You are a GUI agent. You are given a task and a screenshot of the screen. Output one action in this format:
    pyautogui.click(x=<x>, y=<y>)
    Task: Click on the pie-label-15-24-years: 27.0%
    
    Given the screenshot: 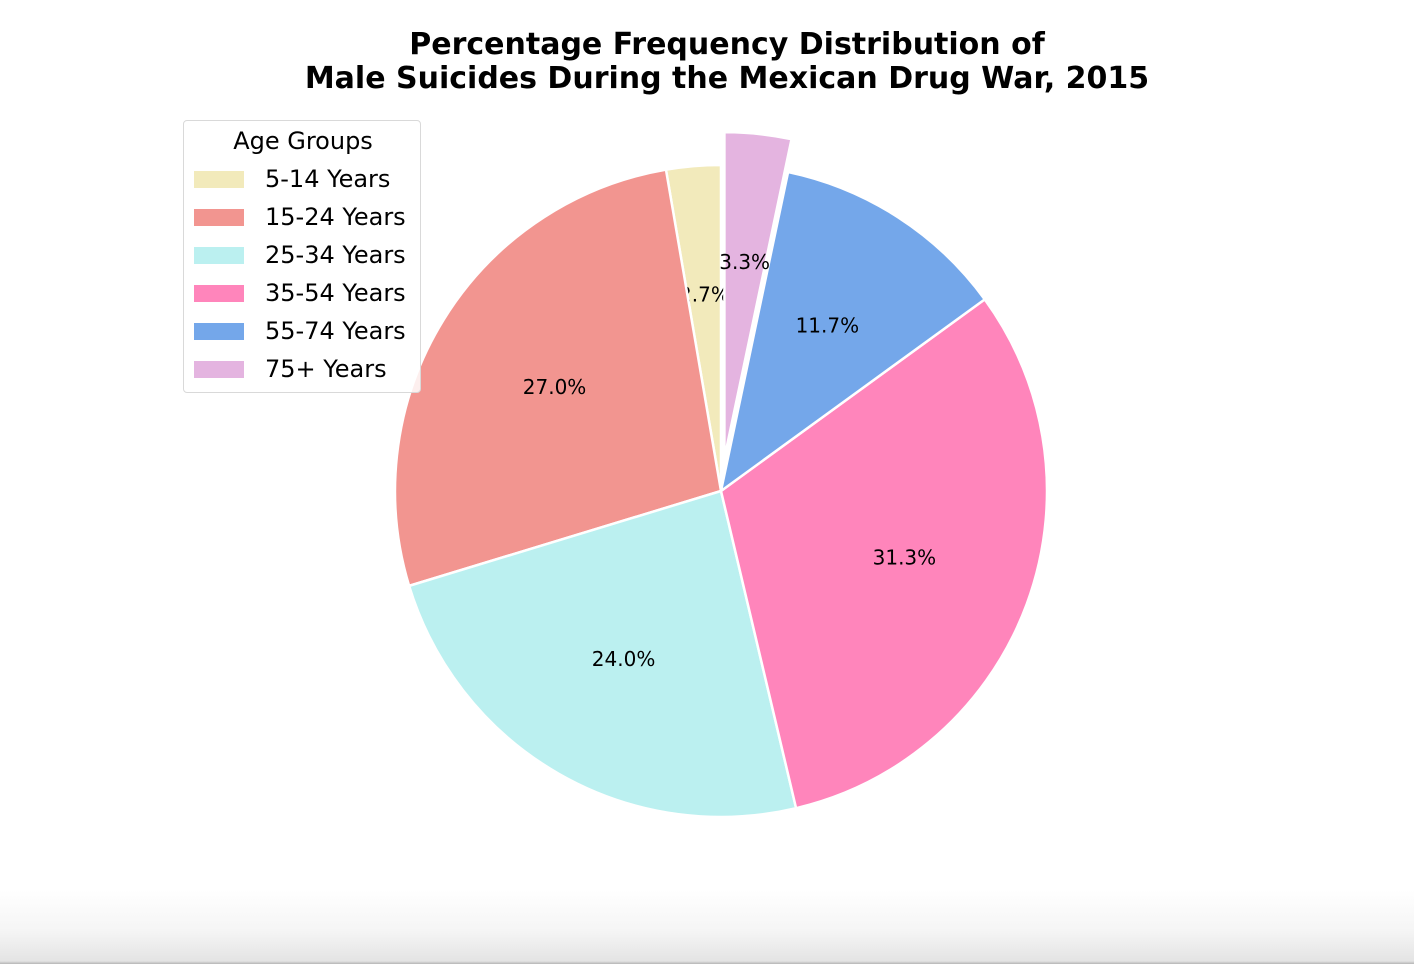 What is the action you would take?
    pyautogui.click(x=555, y=387)
    